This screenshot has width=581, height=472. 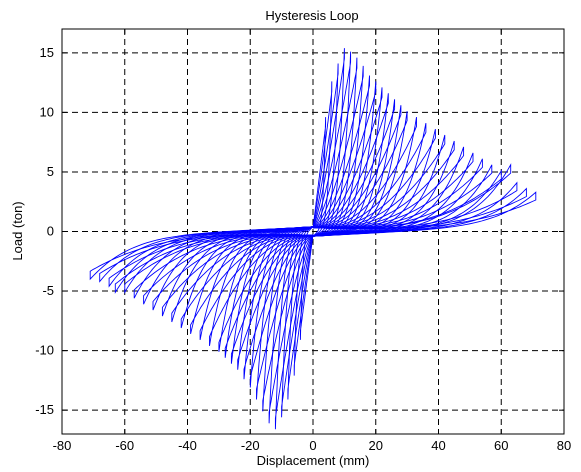 What do you see at coordinates (501, 445) in the screenshot?
I see `x-tick-label: 60` at bounding box center [501, 445].